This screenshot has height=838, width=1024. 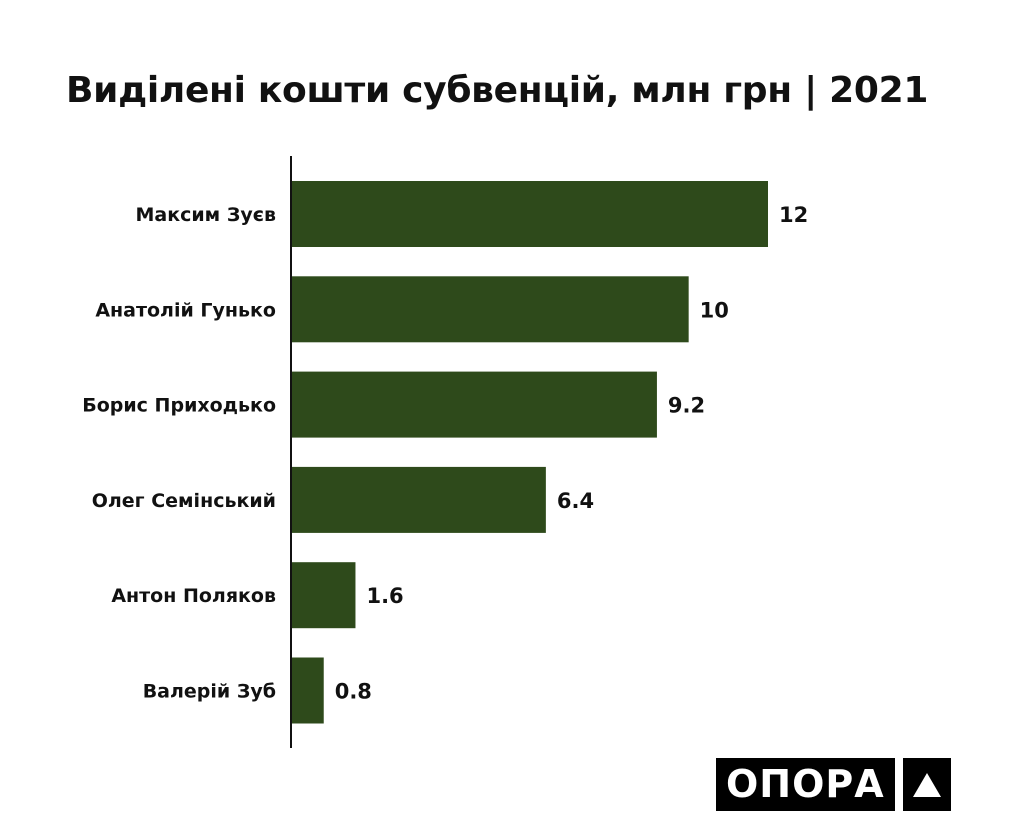 I want to click on value-label: 0.8, so click(x=353, y=692).